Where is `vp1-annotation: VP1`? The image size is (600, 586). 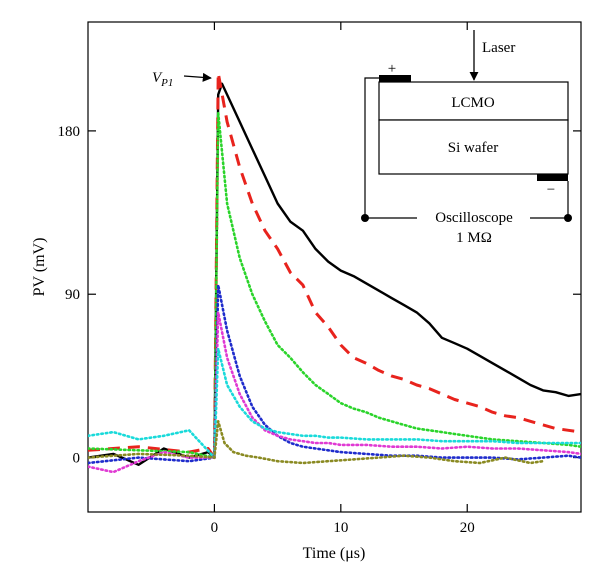 vp1-annotation: VP1 is located at coordinates (182, 79).